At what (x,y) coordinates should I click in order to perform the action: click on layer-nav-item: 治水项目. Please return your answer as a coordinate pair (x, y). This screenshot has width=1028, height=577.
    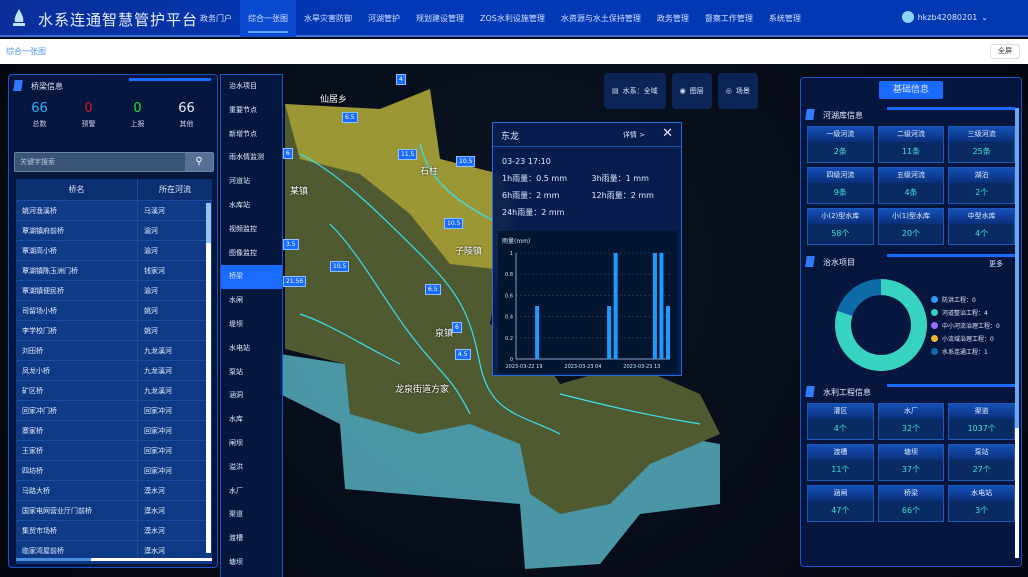
    Looking at the image, I should click on (243, 86).